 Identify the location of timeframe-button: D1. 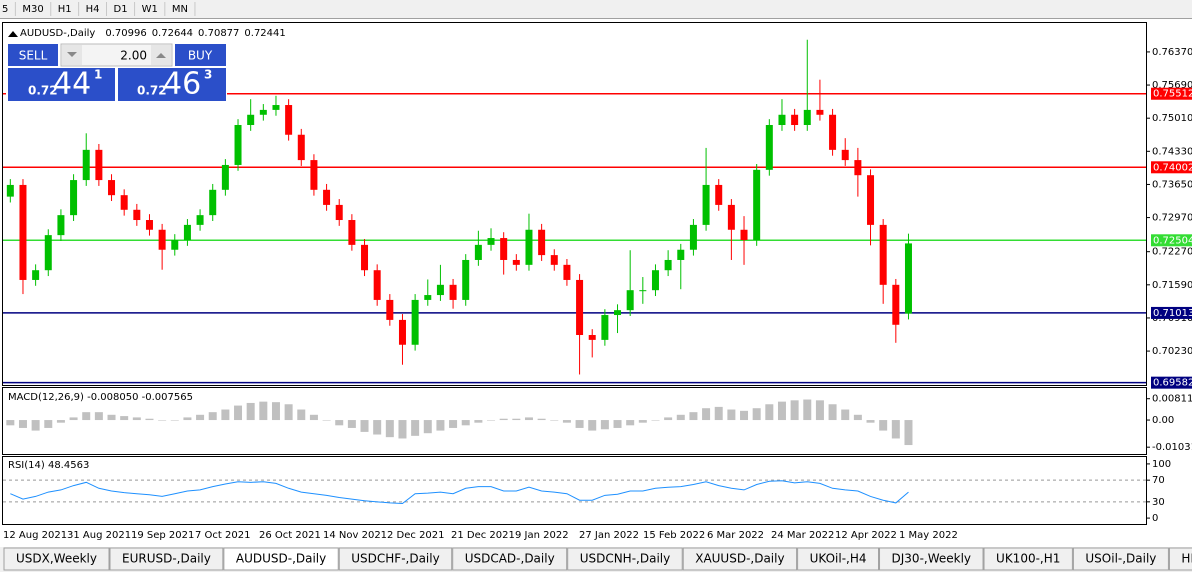
(121, 9).